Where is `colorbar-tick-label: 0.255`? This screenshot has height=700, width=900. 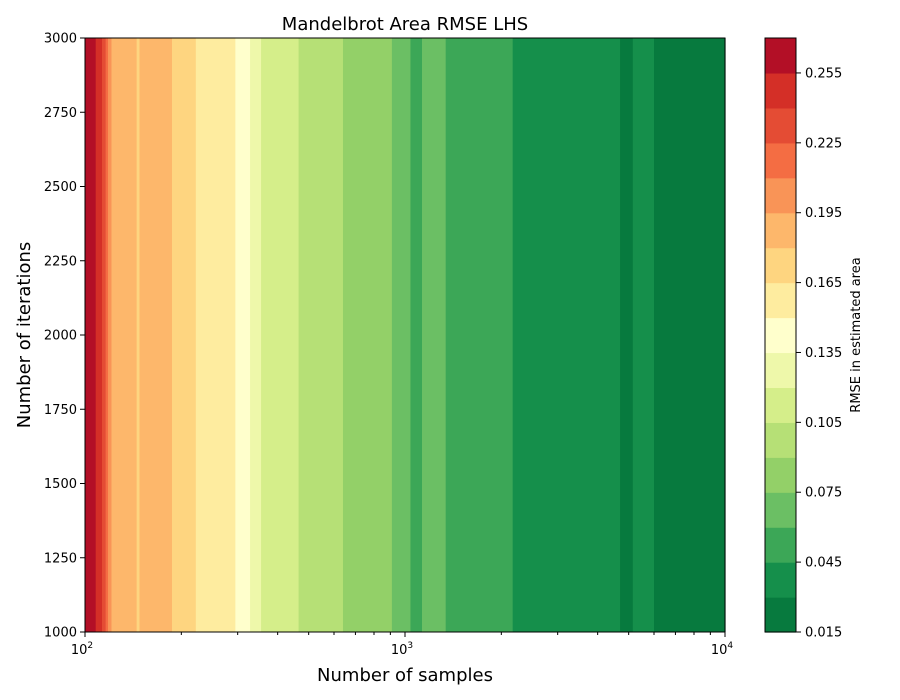 colorbar-tick-label: 0.255 is located at coordinates (823, 73).